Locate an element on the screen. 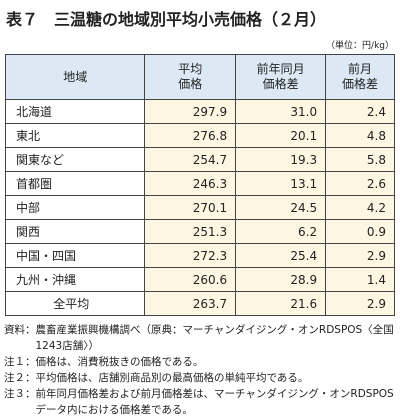 The height and width of the screenshot is (419, 400). value-cell: 276.8 is located at coordinates (190, 135).